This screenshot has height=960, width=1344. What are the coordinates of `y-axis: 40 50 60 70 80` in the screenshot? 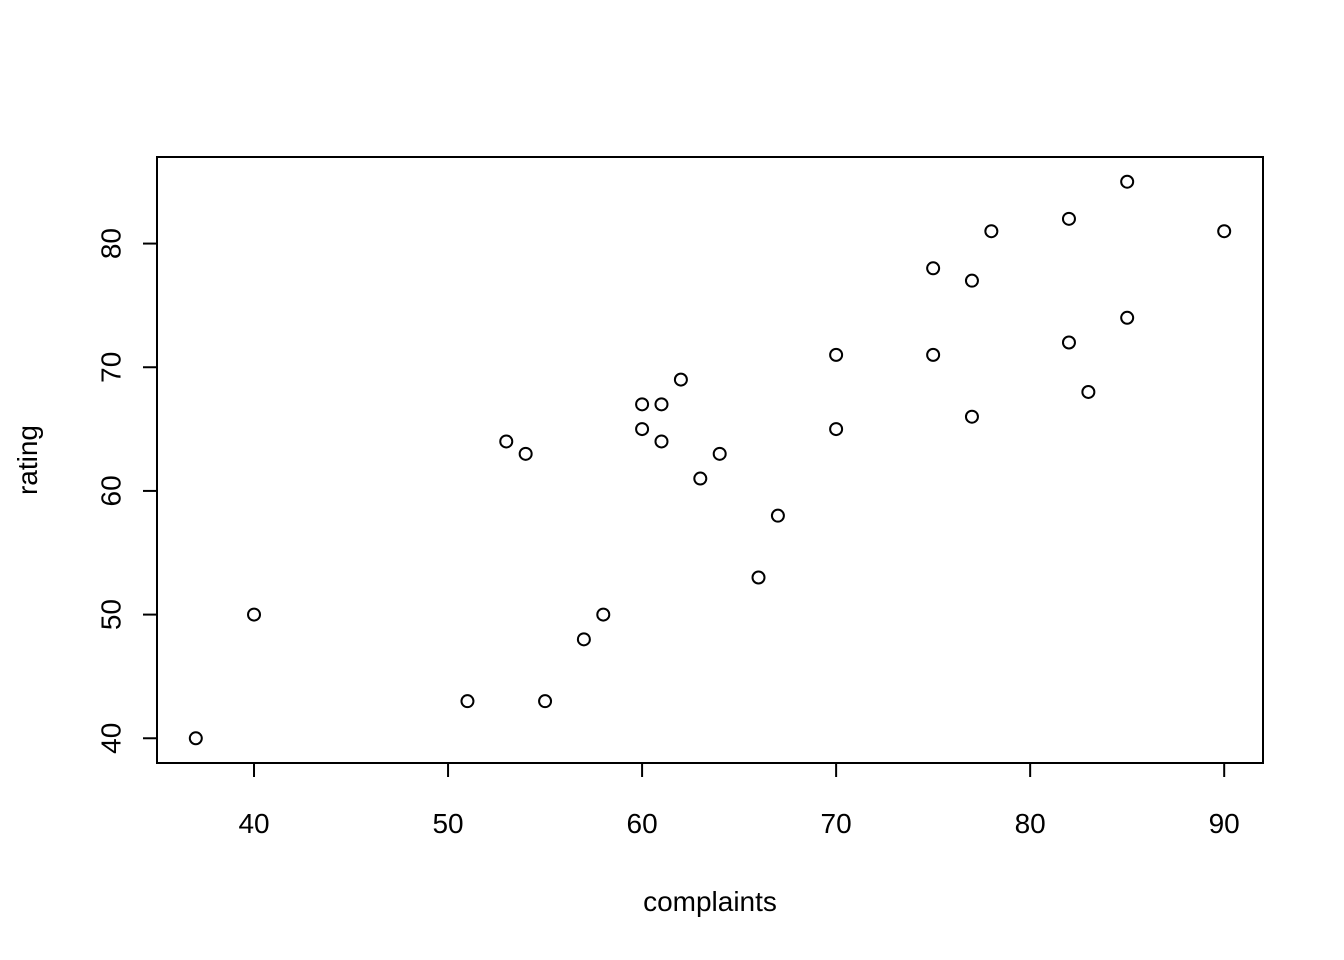 It's located at (127, 491).